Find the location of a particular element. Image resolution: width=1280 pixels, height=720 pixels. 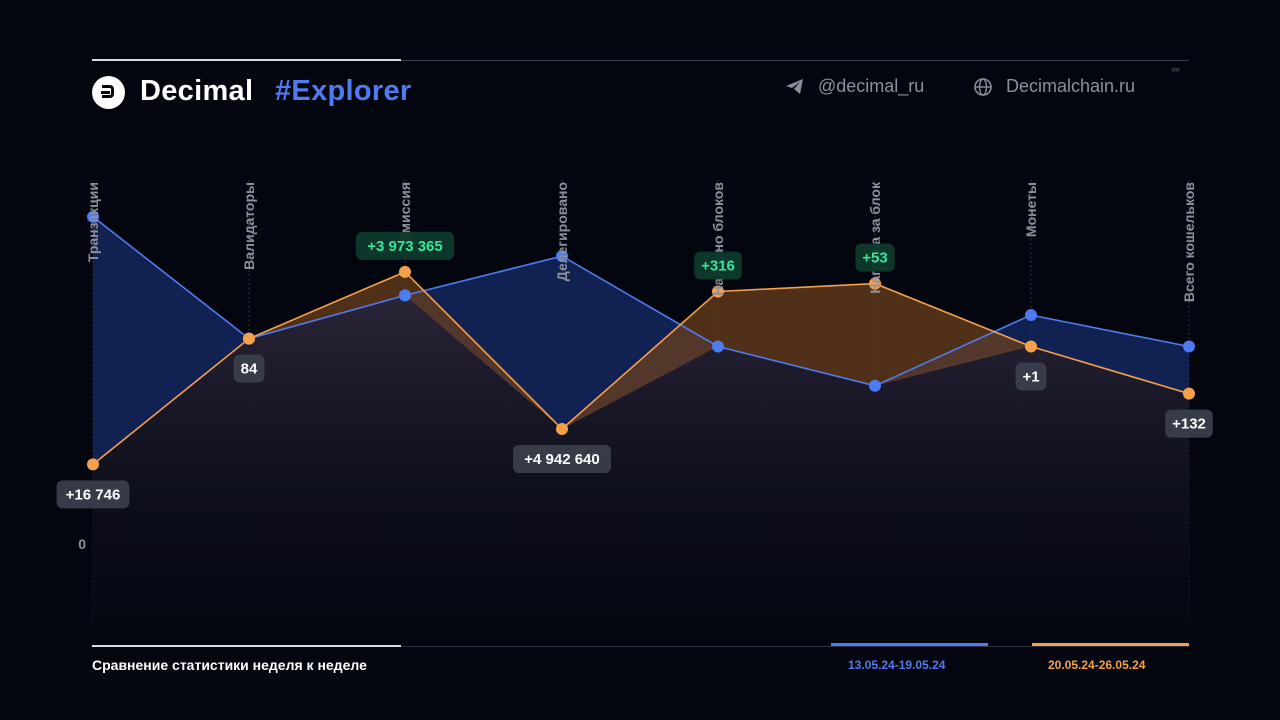

category-label-0: Транзакции is located at coordinates (93, 222).